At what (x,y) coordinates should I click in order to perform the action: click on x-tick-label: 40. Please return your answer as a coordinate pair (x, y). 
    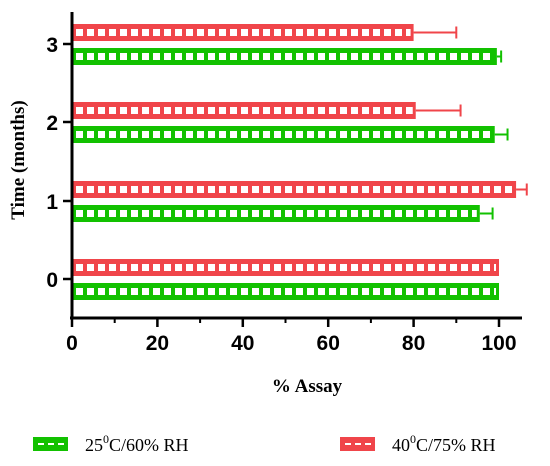
    Looking at the image, I should click on (242, 343).